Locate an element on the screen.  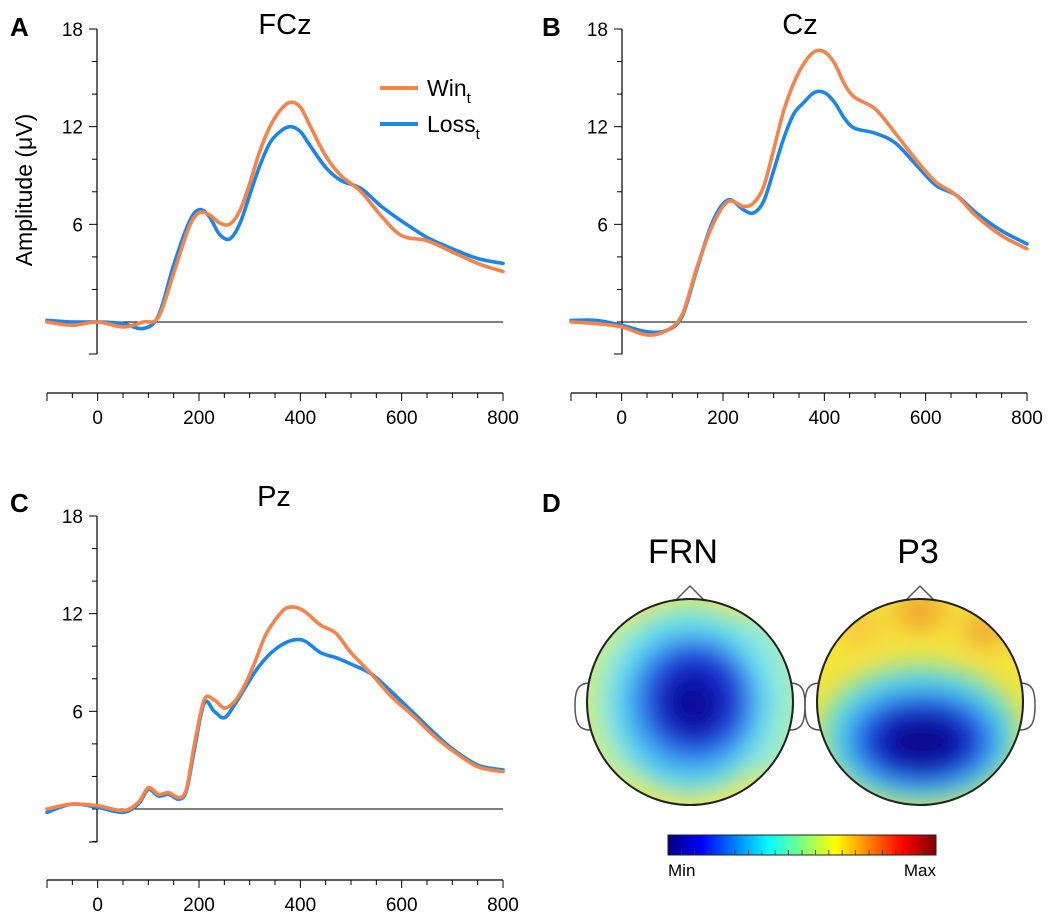
ear-right-icon is located at coordinates (1027, 706).